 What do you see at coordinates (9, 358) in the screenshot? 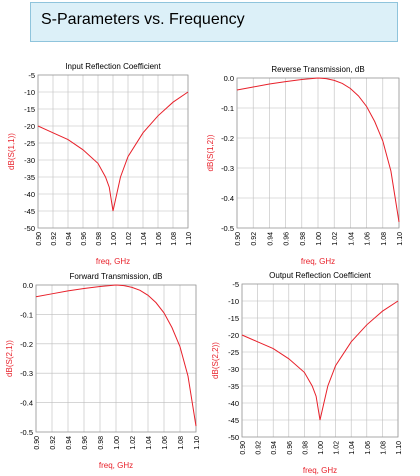
I see `y-axis-label: dB(S(2,1))` at bounding box center [9, 358].